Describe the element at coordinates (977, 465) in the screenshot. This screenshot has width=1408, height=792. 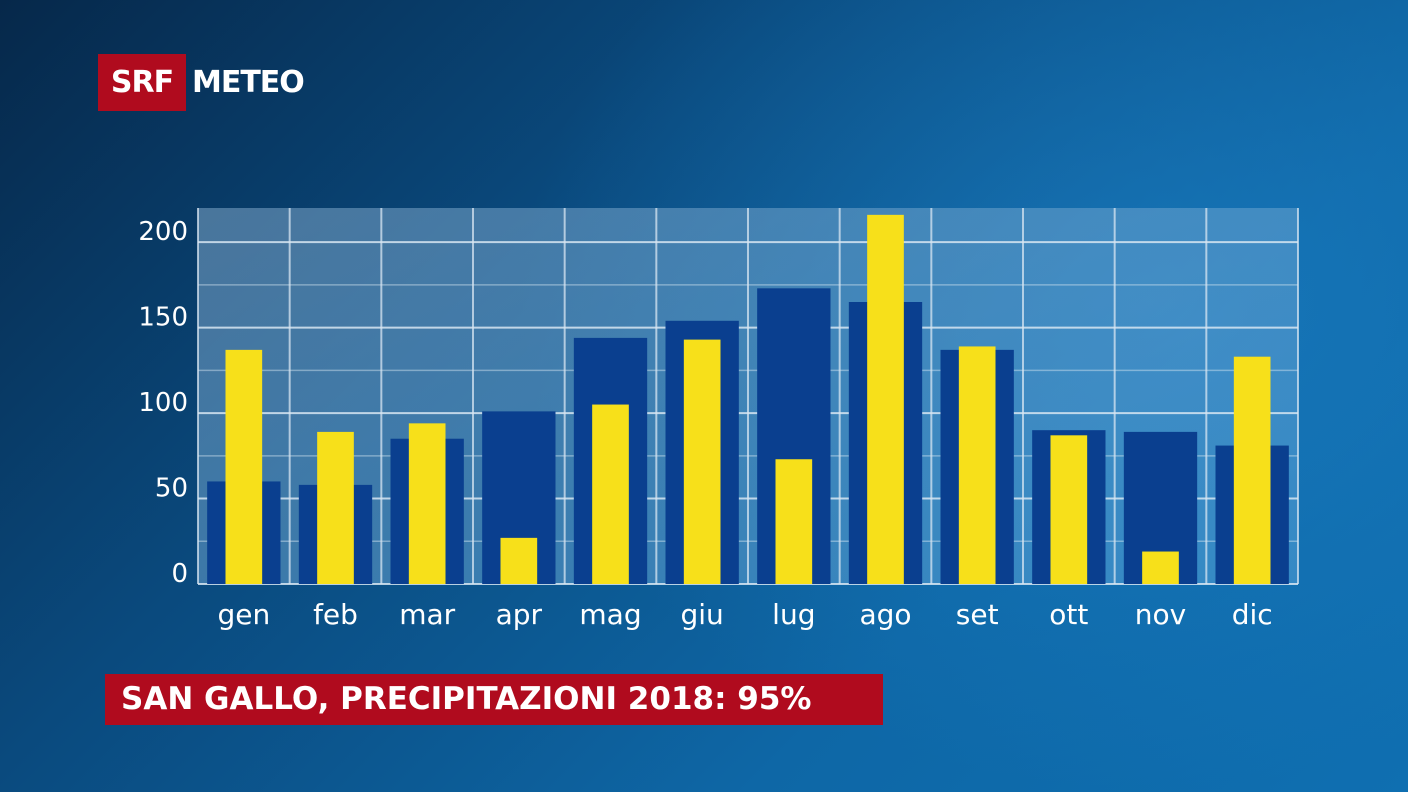
I see `bar-2018-set` at that location.